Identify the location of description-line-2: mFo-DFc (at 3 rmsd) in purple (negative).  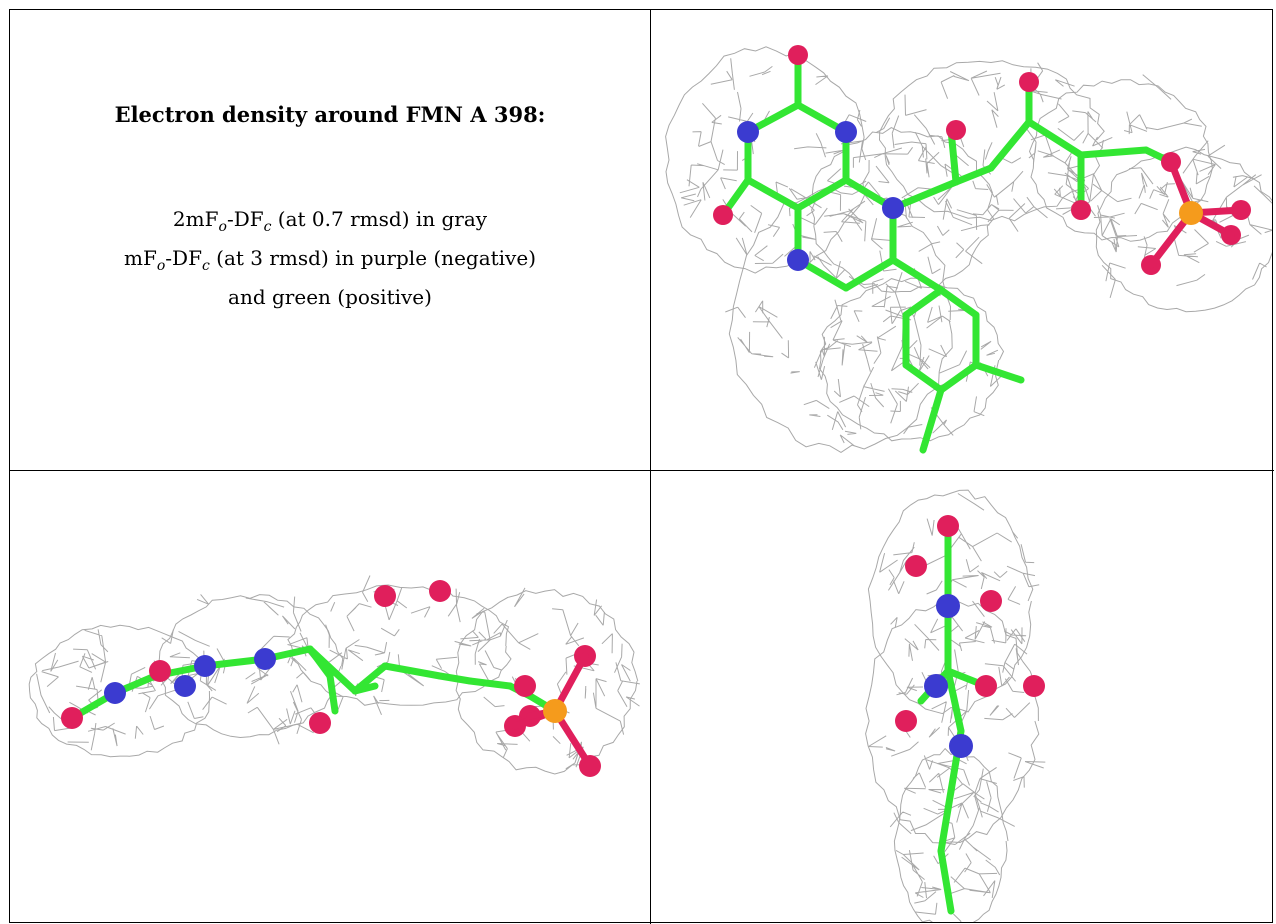
(330, 260).